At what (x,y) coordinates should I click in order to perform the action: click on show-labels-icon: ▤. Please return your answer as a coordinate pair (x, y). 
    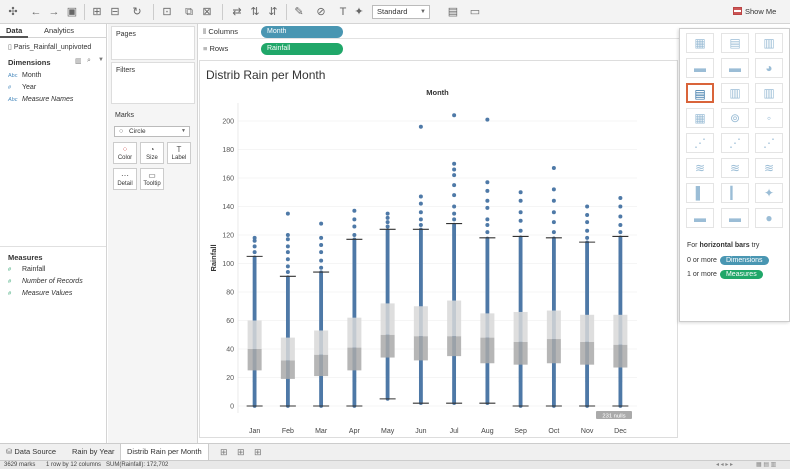
    Looking at the image, I should click on (453, 12).